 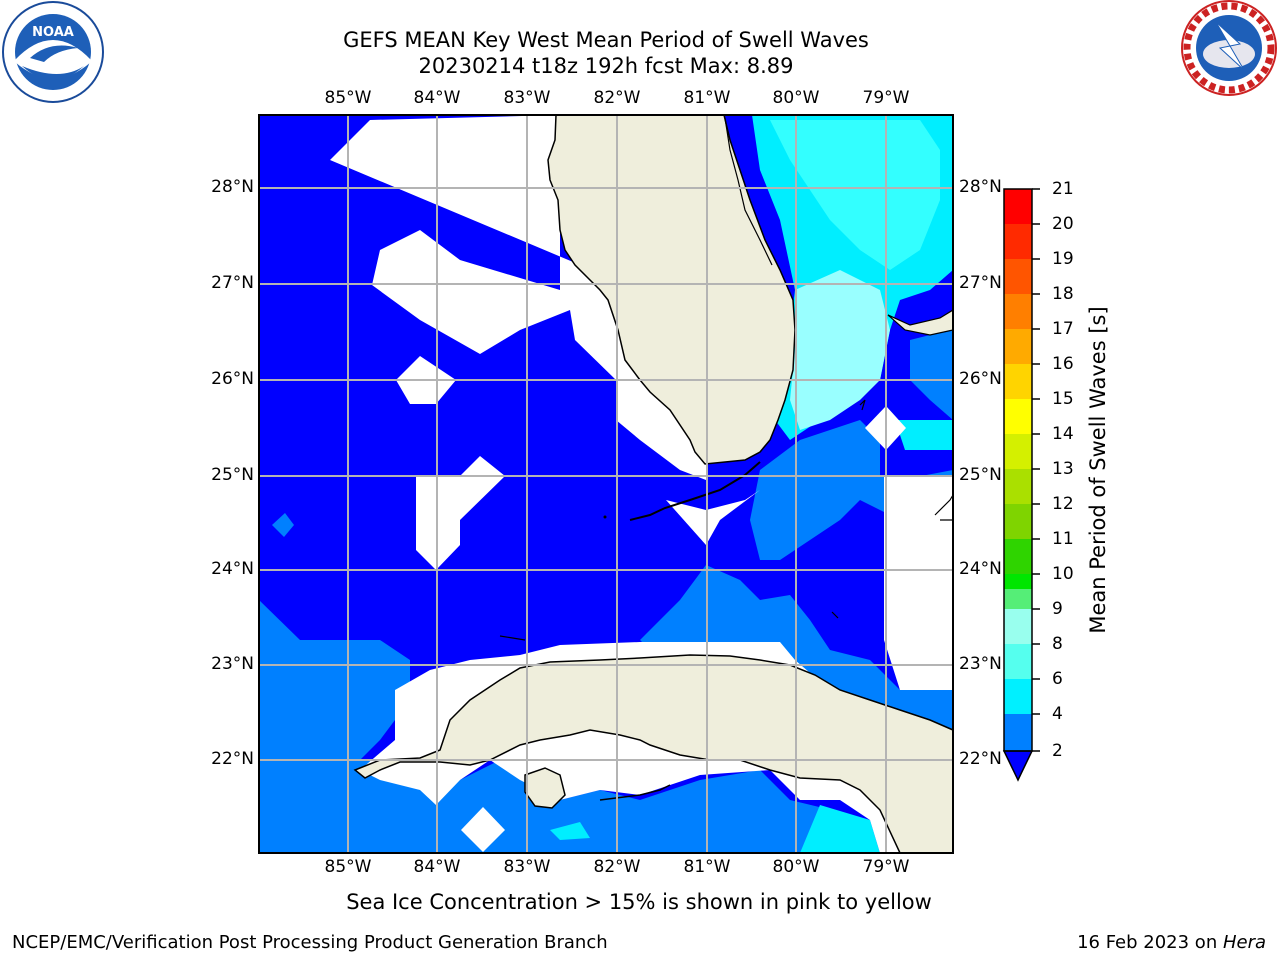 What do you see at coordinates (796, 98) in the screenshot?
I see `lon-label-top: 80°W` at bounding box center [796, 98].